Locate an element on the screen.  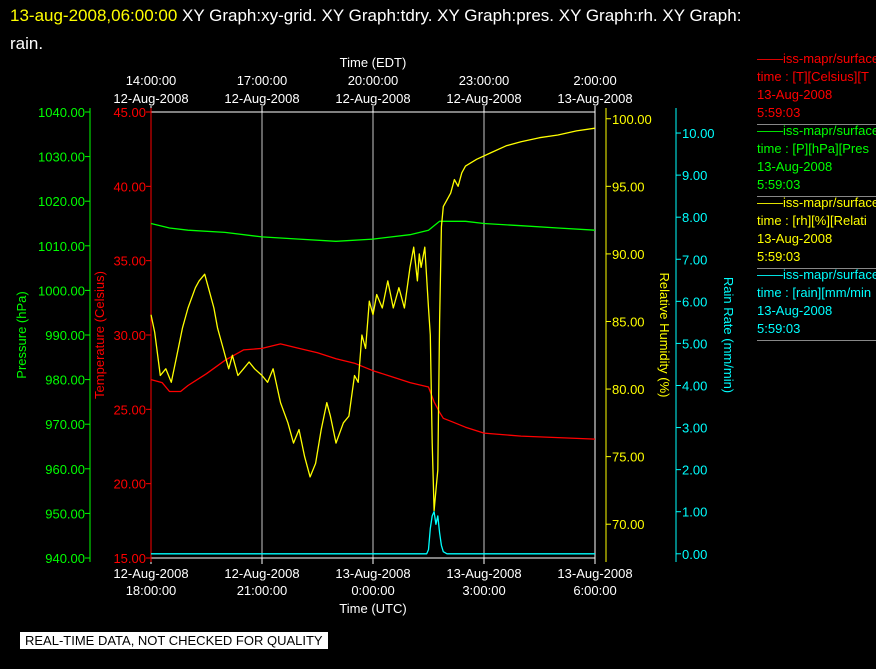
x-tick-label-top: 17:00:00 is located at coordinates (262, 80).